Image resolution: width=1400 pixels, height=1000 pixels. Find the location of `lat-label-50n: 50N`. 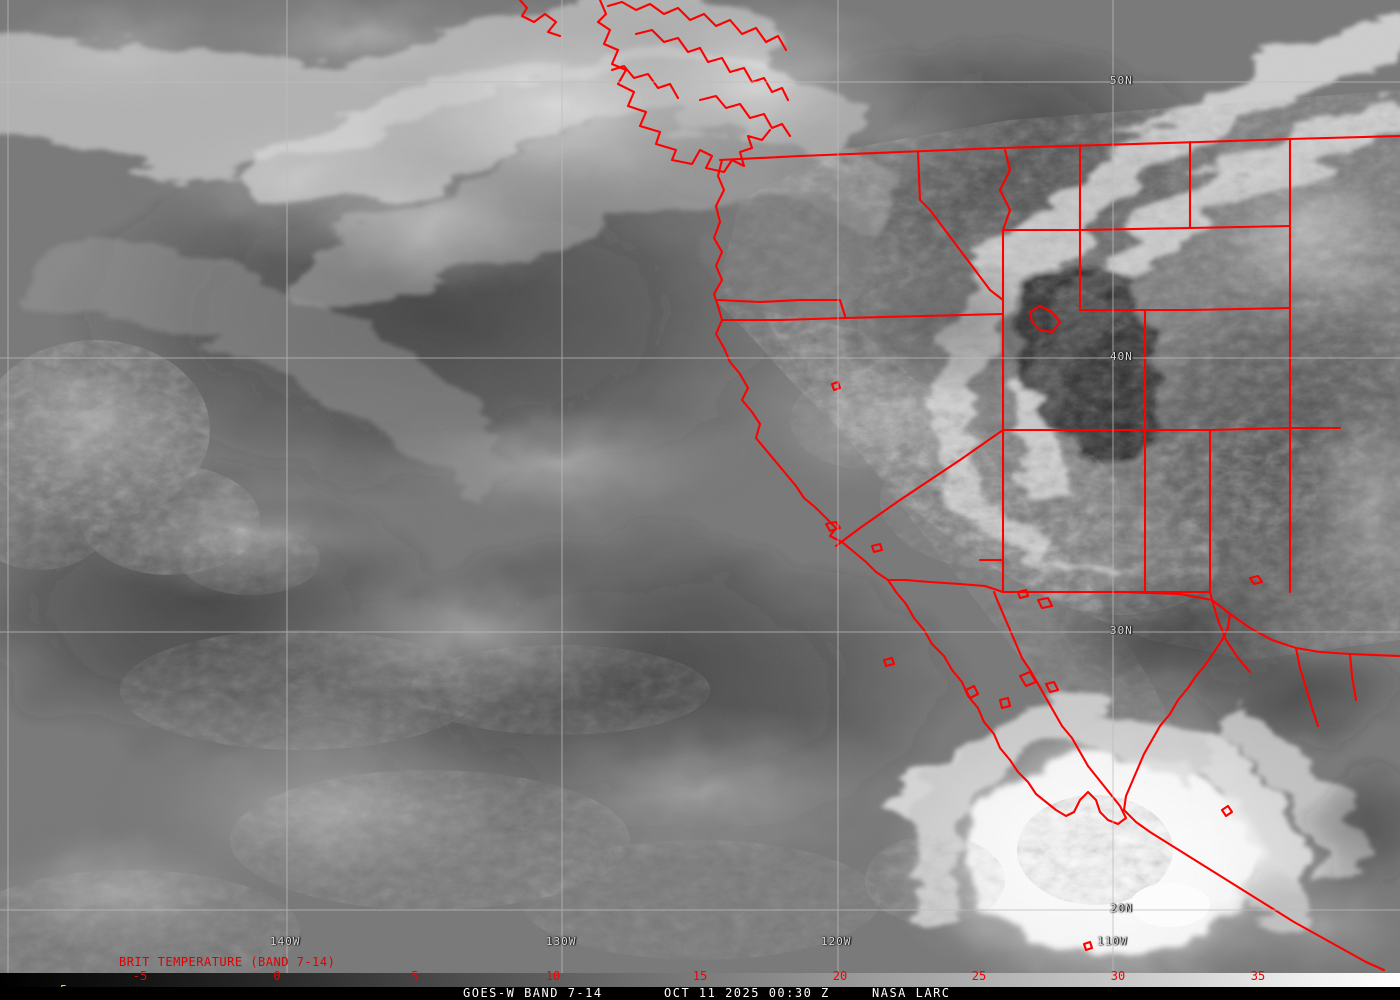

lat-label-50n: 50N is located at coordinates (1121, 80).